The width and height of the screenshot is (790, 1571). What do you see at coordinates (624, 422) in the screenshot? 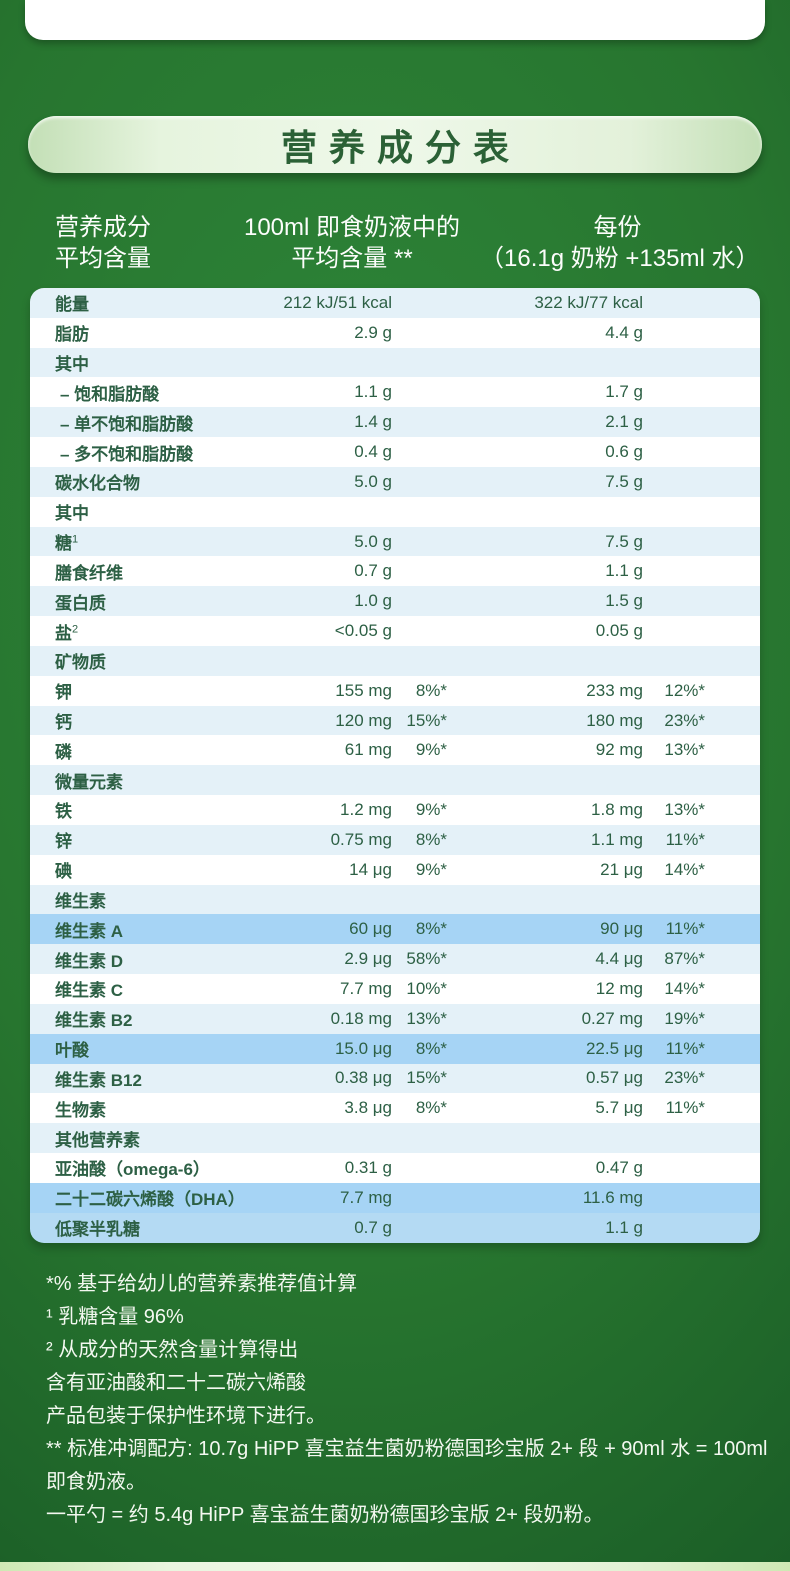
I see `value-per-serving: 2.1 g` at bounding box center [624, 422].